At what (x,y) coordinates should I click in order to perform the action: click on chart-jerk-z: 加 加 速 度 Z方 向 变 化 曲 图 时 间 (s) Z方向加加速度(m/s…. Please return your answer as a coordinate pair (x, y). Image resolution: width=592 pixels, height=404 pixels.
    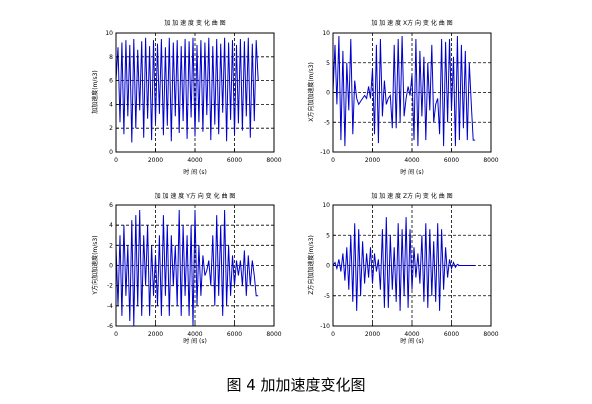
    Looking at the image, I should click on (403, 268).